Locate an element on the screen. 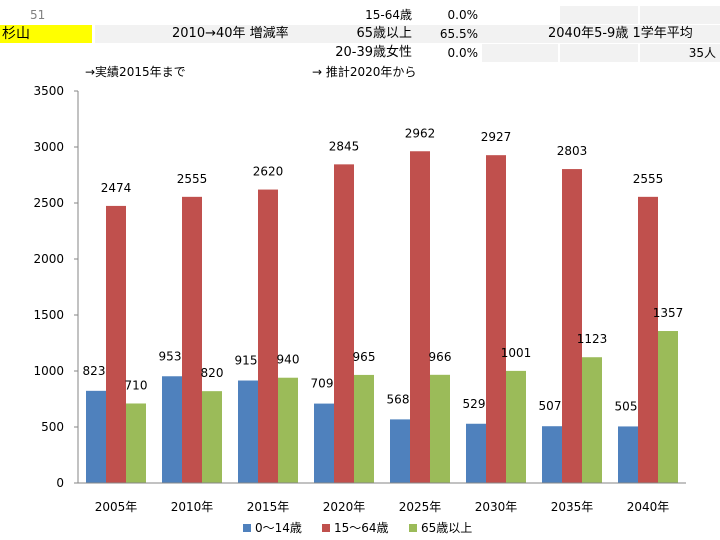 The width and height of the screenshot is (720, 540). legend-label: 0～14歳 is located at coordinates (278, 528).